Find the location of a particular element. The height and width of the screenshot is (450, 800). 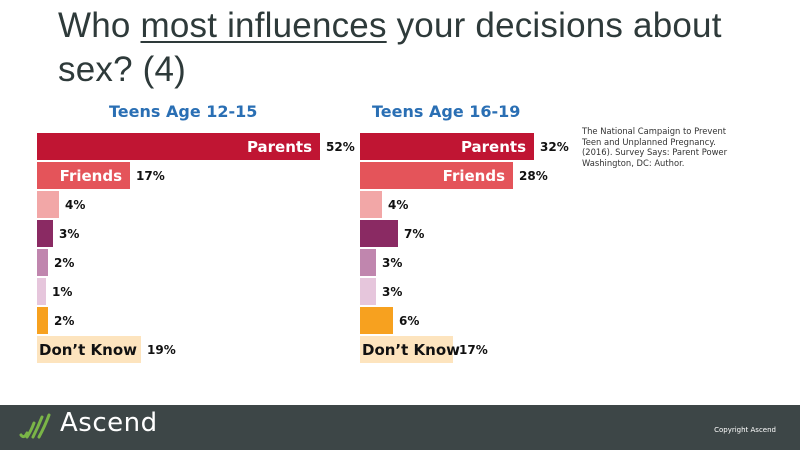

bar-value-label: 52% is located at coordinates (340, 147).